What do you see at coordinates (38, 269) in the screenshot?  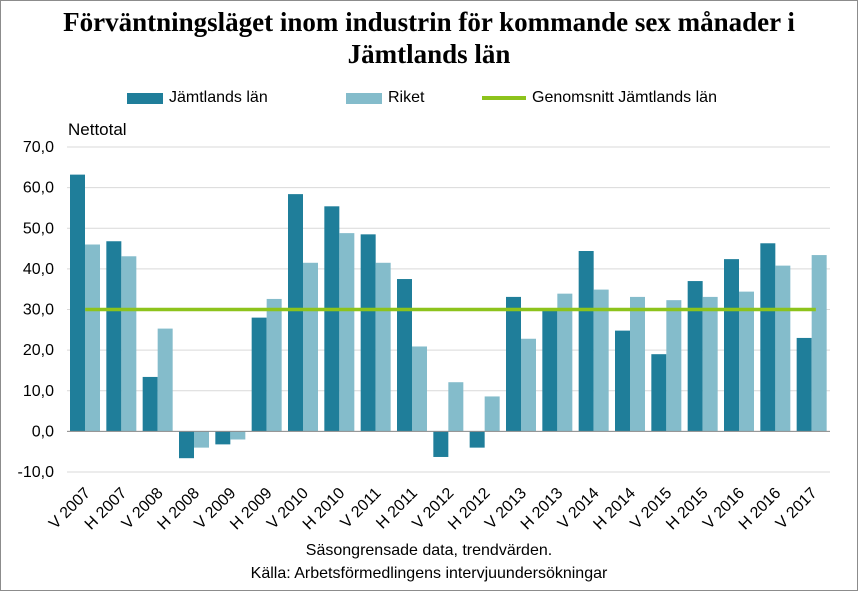 I see `y-tick-label: 40,0` at bounding box center [38, 269].